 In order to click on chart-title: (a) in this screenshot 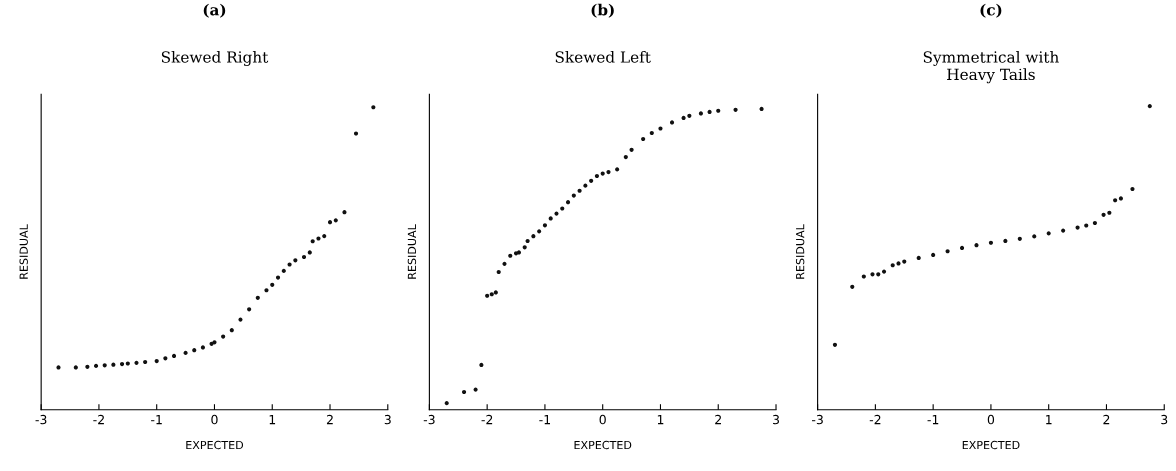, I will do `click(214, 10)`.